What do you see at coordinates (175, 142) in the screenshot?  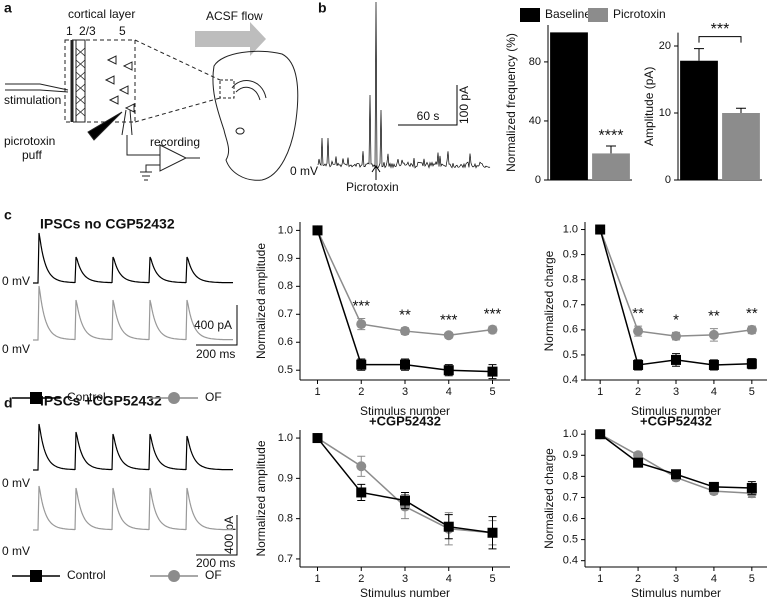 I see `label: recording` at bounding box center [175, 142].